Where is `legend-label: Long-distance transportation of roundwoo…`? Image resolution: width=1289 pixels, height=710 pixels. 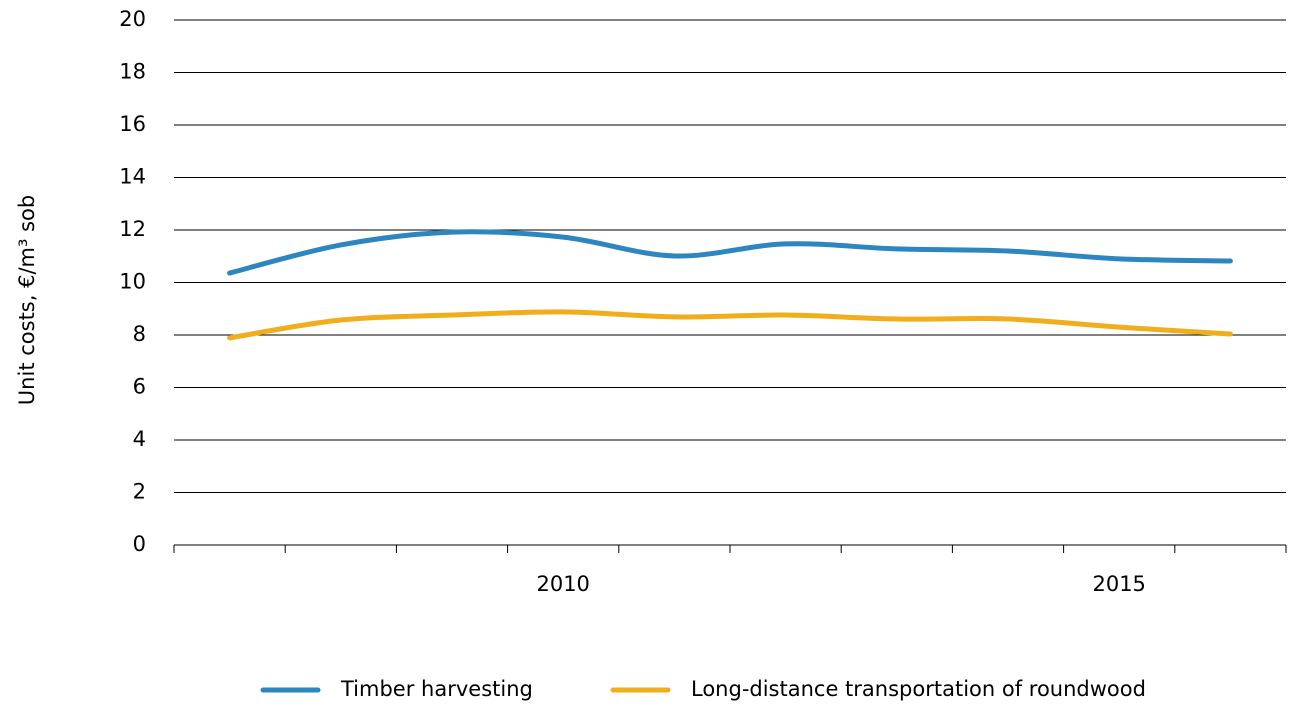
legend-label: Long-distance transportation of roundwoo… is located at coordinates (918, 689).